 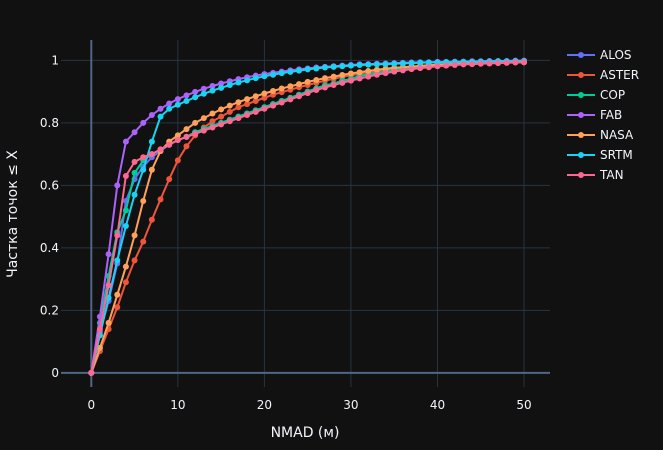 What do you see at coordinates (134, 172) in the screenshot?
I see `data-point-cop` at bounding box center [134, 172].